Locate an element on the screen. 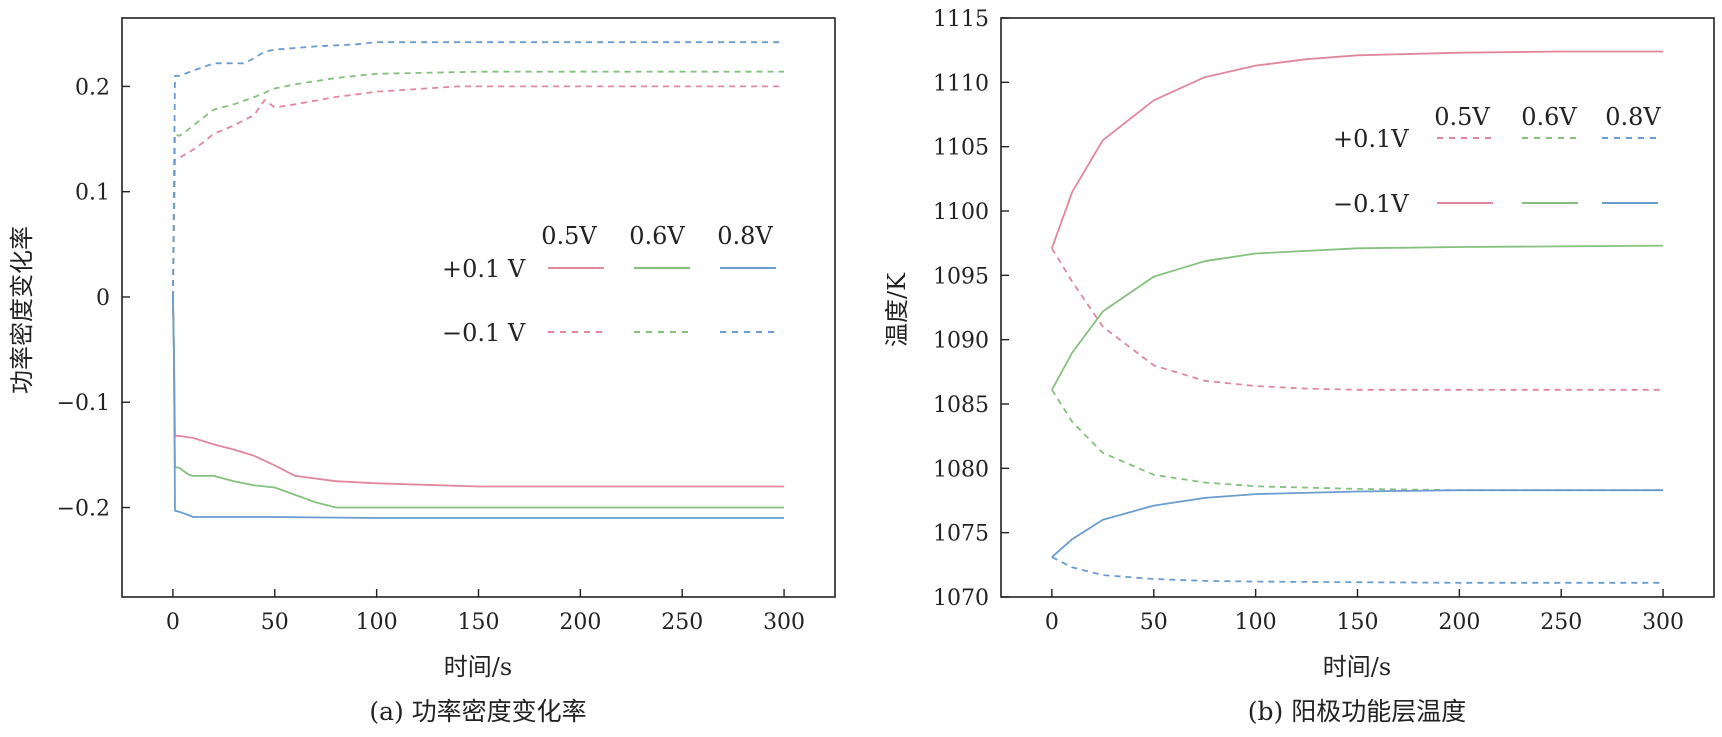 The image size is (1722, 737). panel-a-legend-col-0.5v: 0.5V is located at coordinates (569, 236).